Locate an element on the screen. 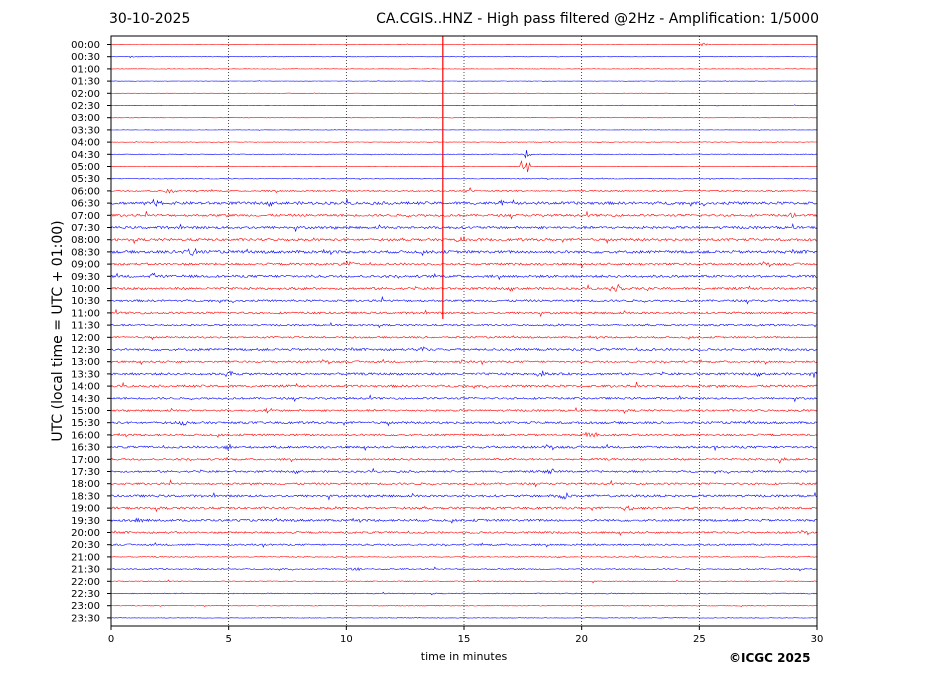 The image size is (927, 696). row-label: 04:00 is located at coordinates (85, 143).